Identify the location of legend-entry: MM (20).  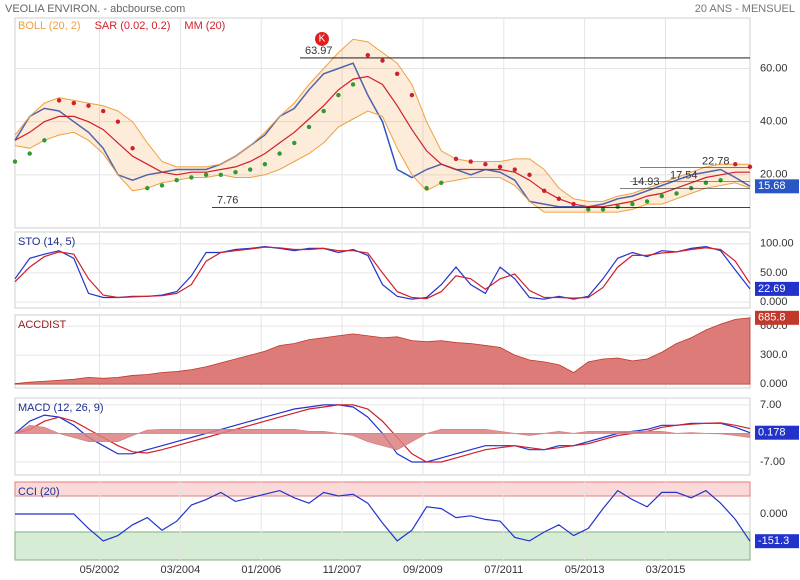
(204, 26).